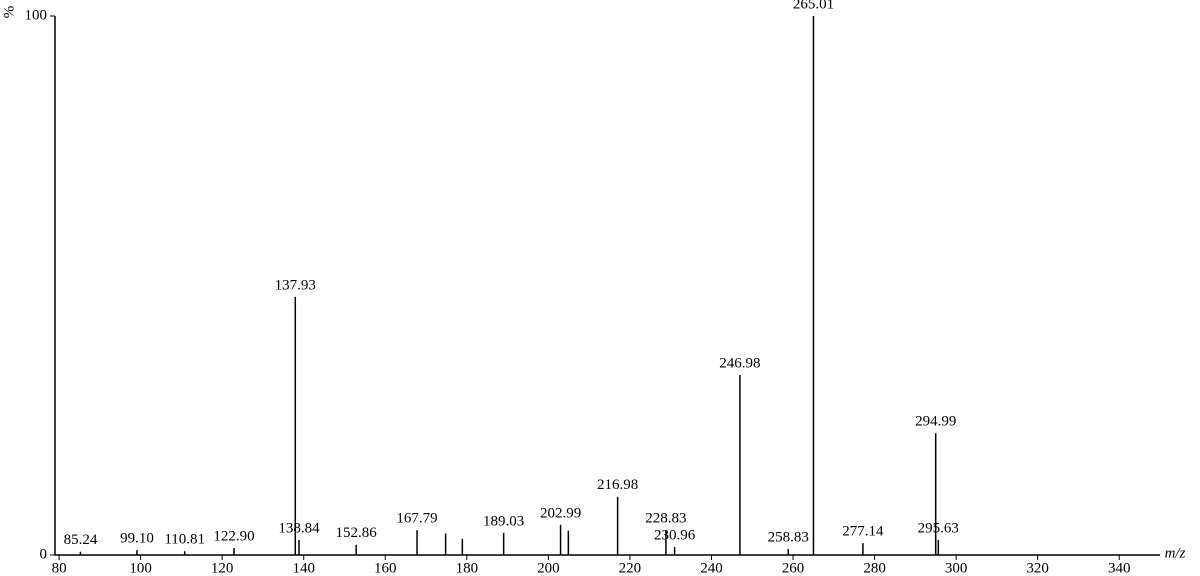 The image size is (1200, 576). Describe the element at coordinates (1037, 568) in the screenshot. I see `x-tick-label: 320` at that location.